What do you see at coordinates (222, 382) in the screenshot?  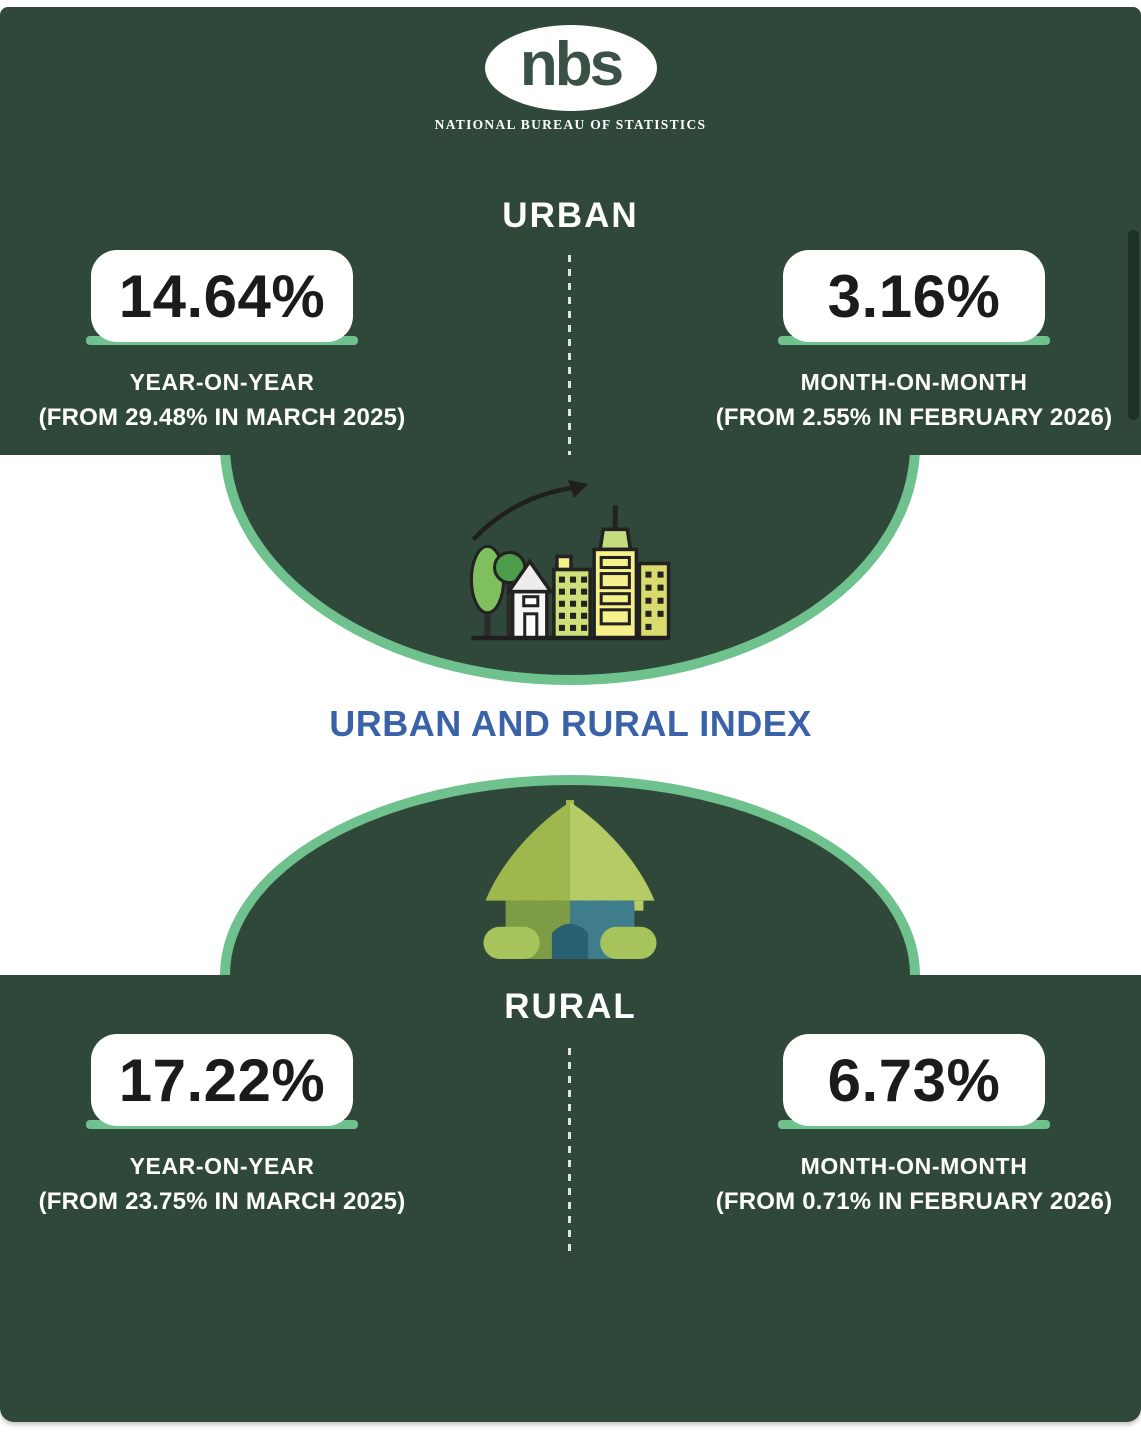 I see `urban-yoy-label: YEAR-ON-YEAR` at bounding box center [222, 382].